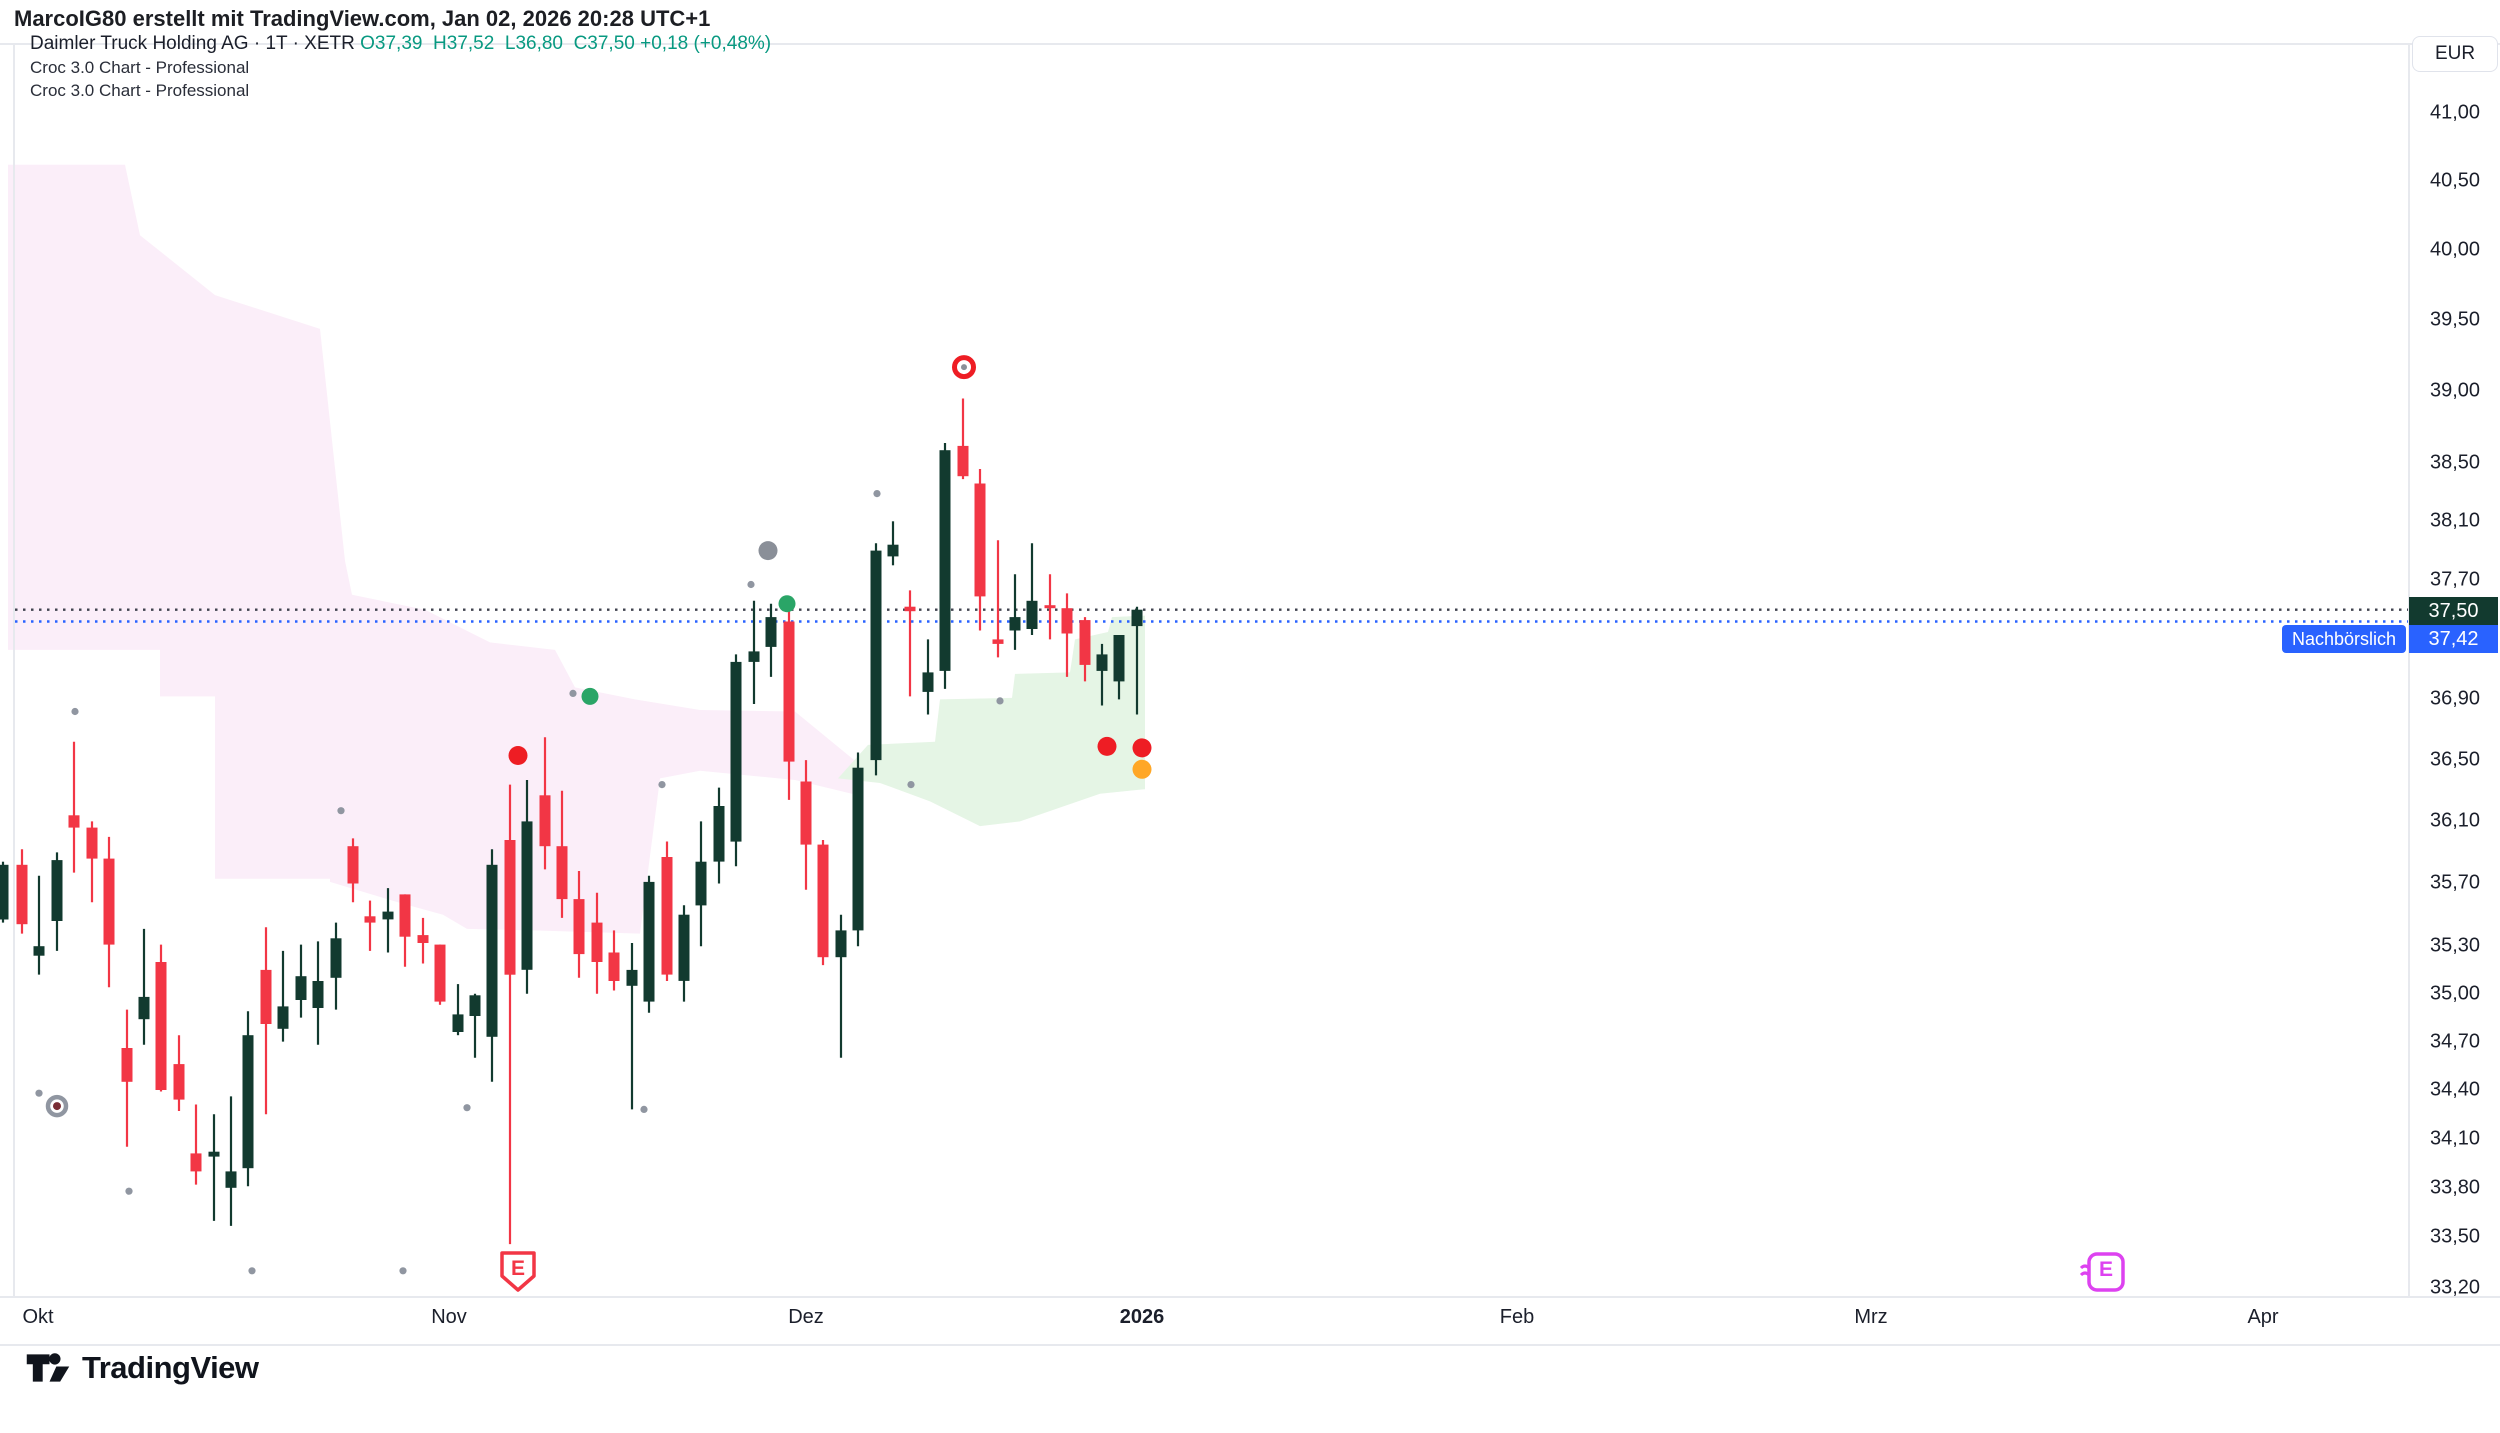 The image size is (2500, 1433). What do you see at coordinates (449, 1317) in the screenshot?
I see `time-axis-label: Nov` at bounding box center [449, 1317].